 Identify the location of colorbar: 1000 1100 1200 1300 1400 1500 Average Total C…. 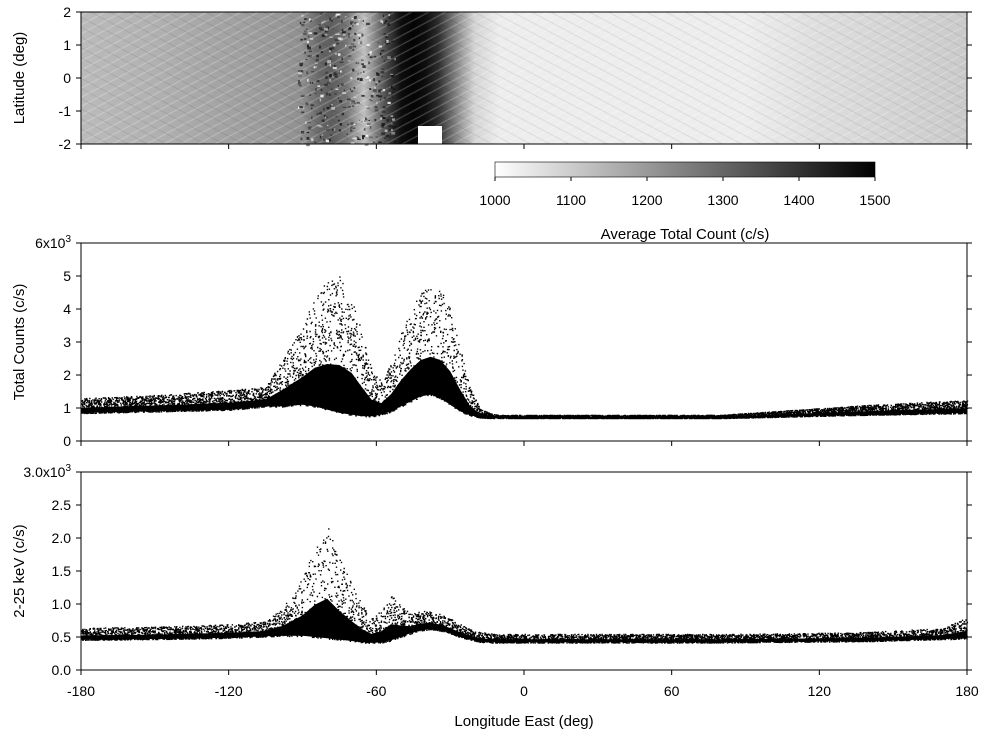
(684, 202).